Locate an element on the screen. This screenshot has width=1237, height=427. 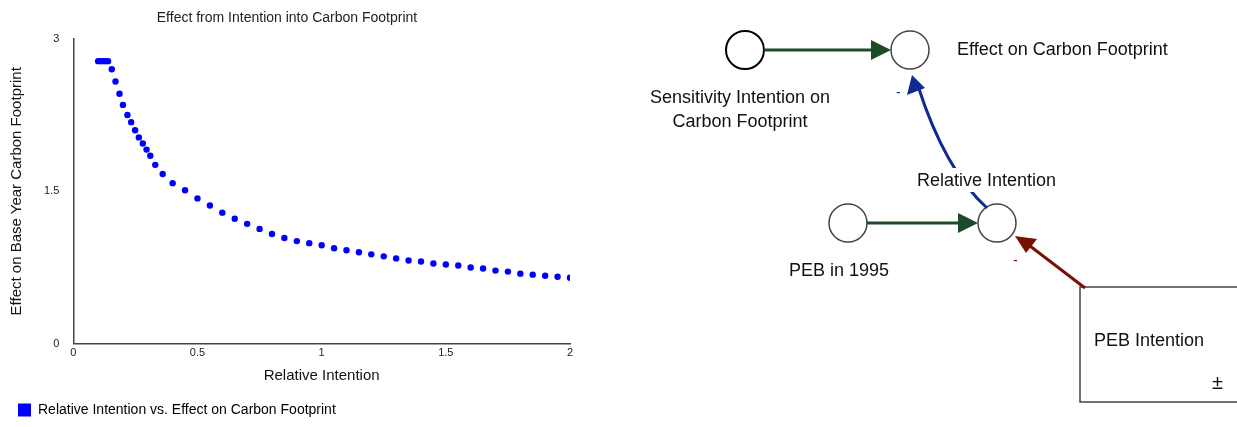
x-tick-label: 2 is located at coordinates (570, 352).